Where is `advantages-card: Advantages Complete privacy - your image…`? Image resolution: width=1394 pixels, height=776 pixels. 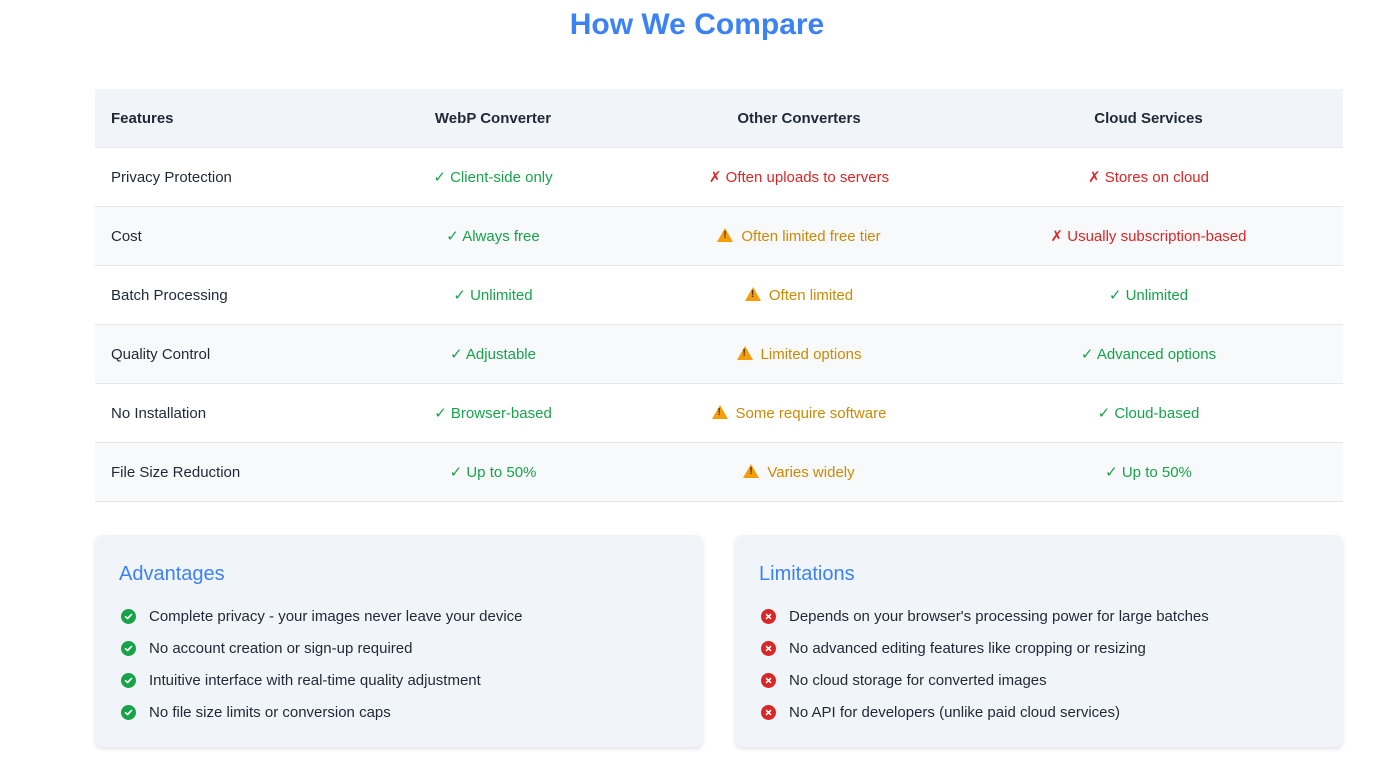
advantages-card: Advantages Complete privacy - your image… is located at coordinates (399, 641).